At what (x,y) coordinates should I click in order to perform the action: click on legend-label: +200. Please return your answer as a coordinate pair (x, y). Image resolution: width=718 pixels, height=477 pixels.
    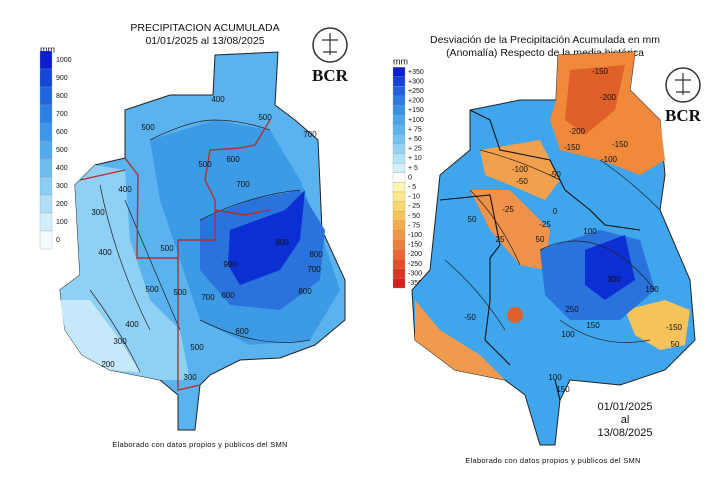
    Looking at the image, I should click on (416, 101).